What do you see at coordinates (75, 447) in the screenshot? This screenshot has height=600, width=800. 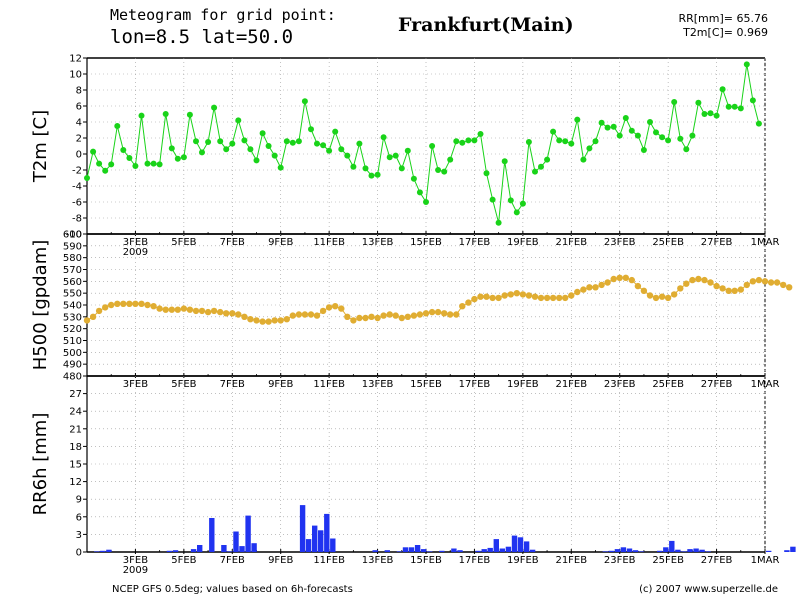 I see `rr6h-y-tick-label: 18` at bounding box center [75, 447].